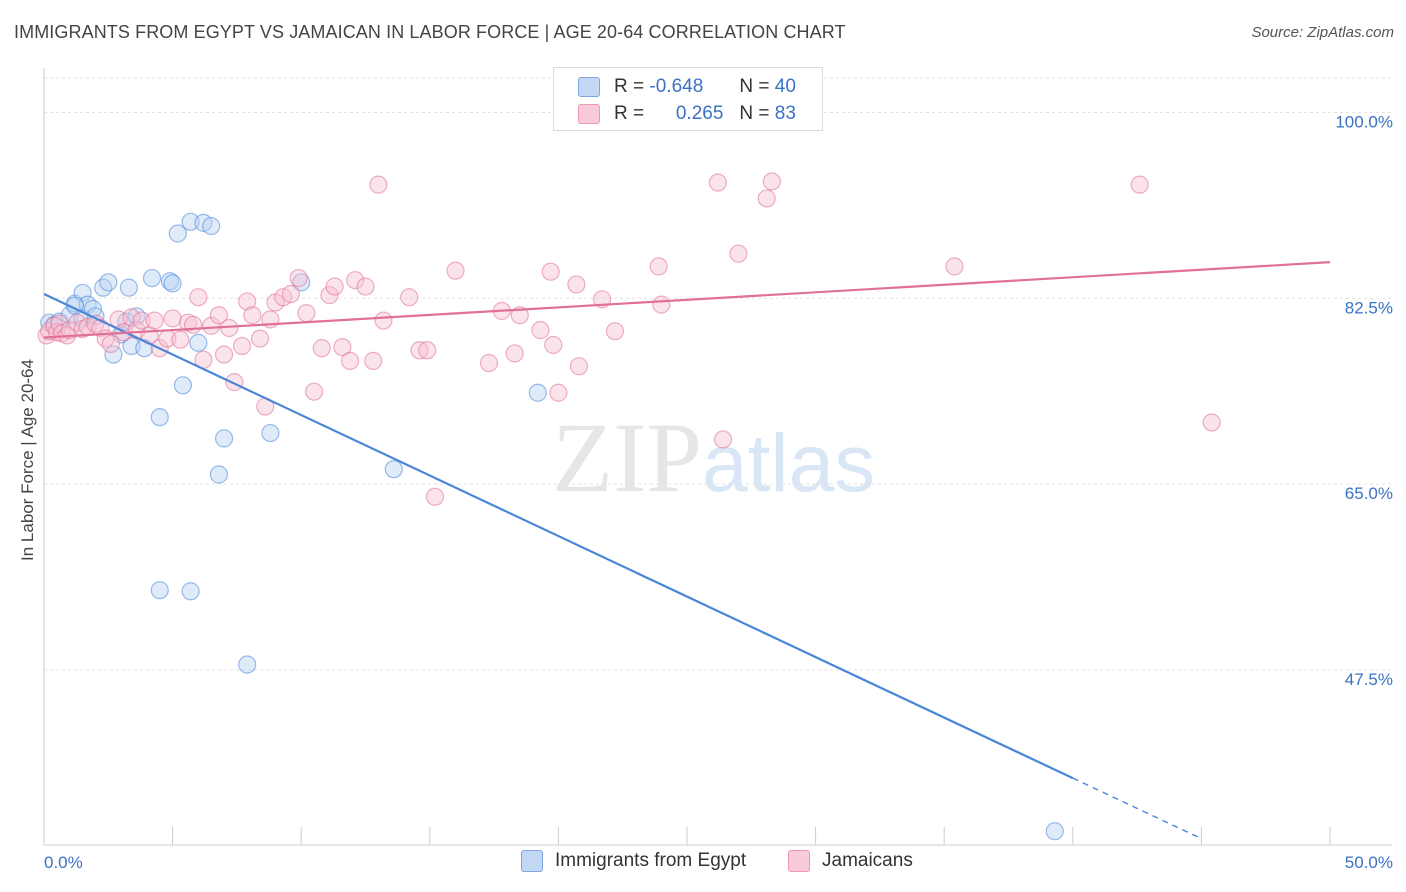 Image resolution: width=1406 pixels, height=892 pixels. Describe the element at coordinates (1137, 808) in the screenshot. I see `egypt-trend-extension` at that location.